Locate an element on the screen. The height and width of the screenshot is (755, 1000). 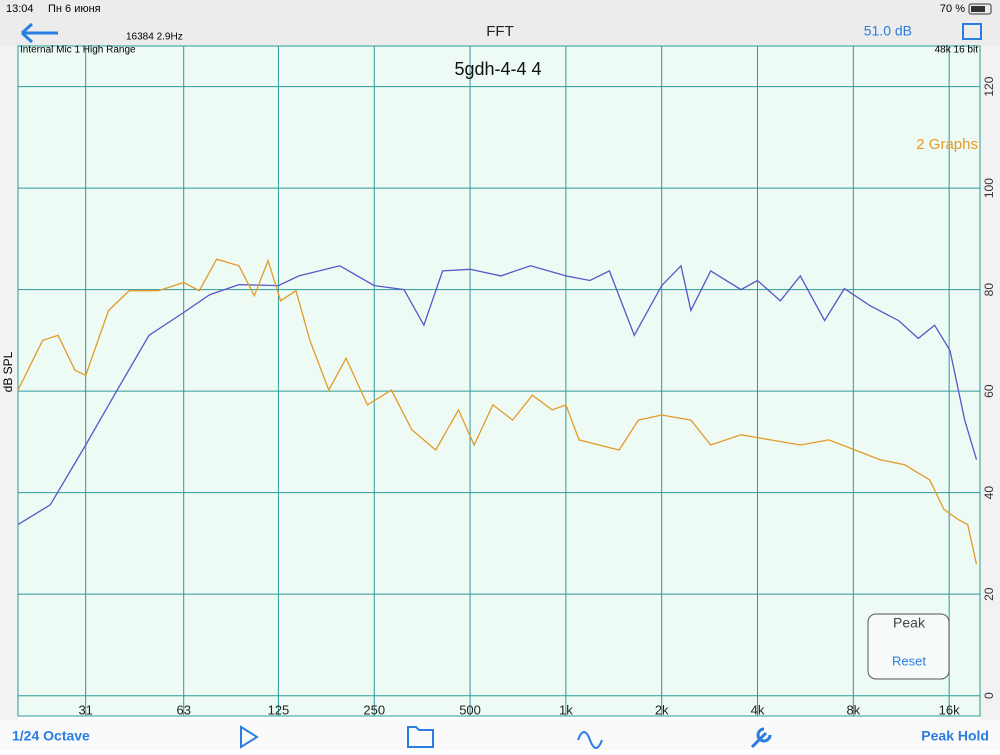
x-tick-label: 8k is located at coordinates (853, 709).